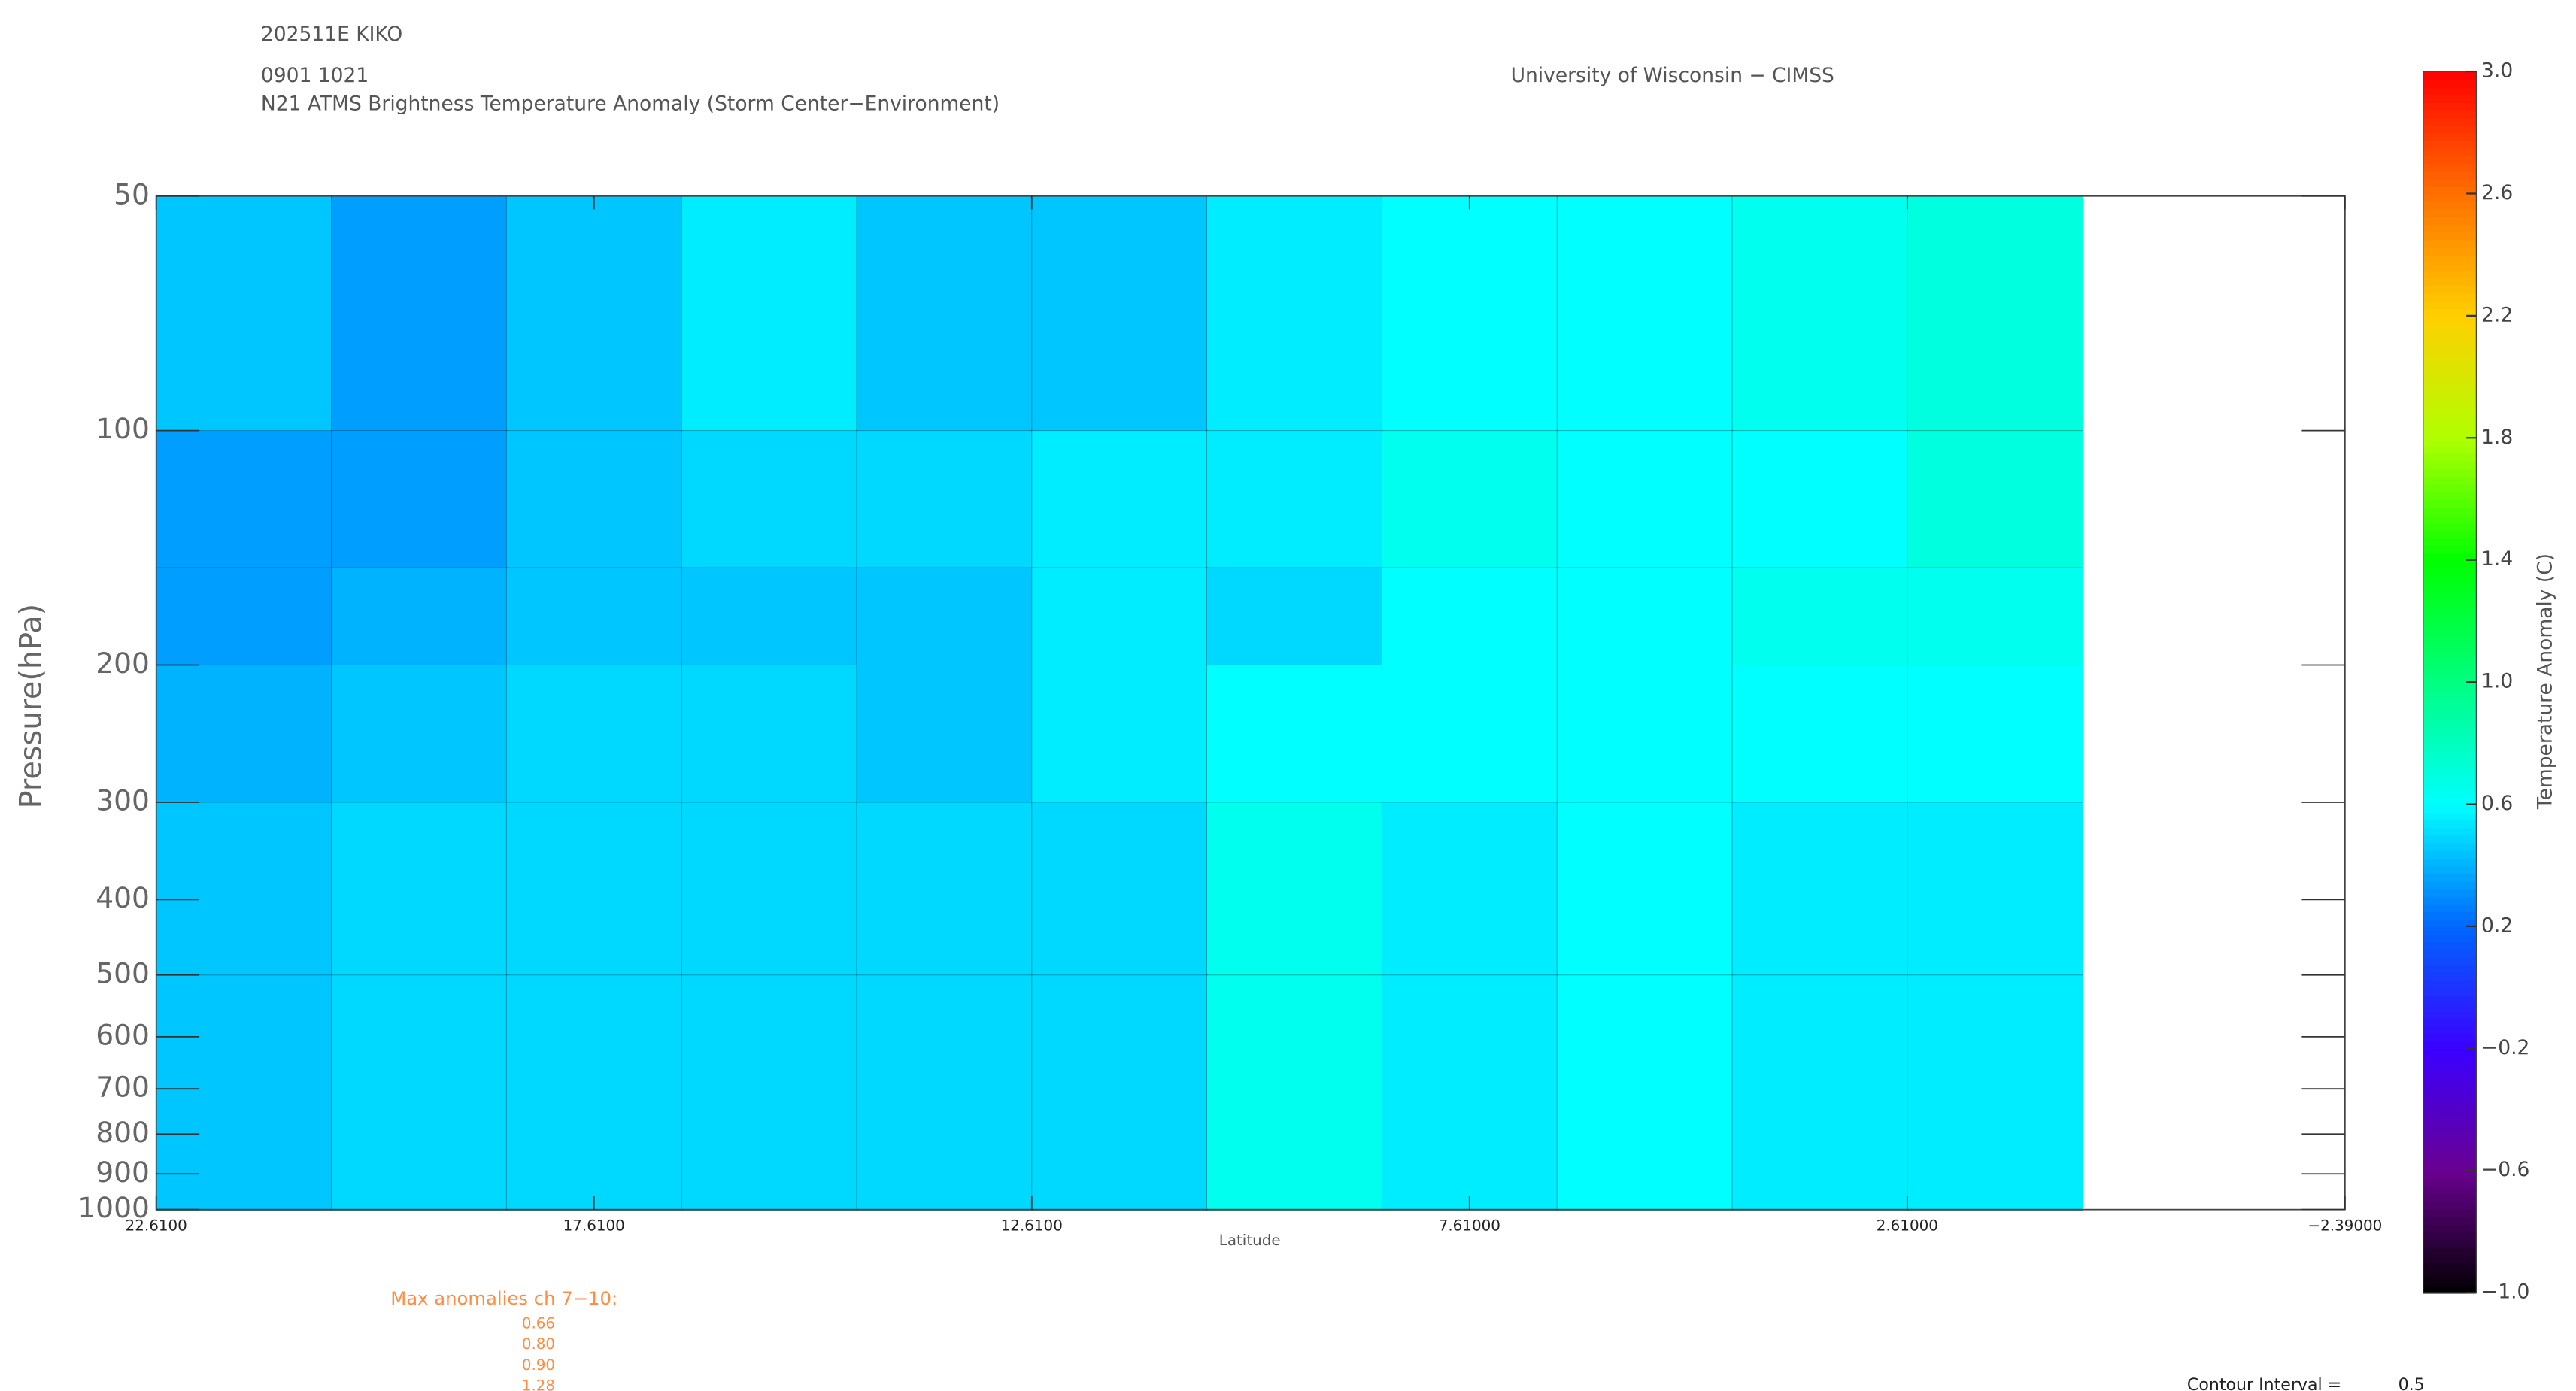 The image size is (2576, 1391). I want to click on x-tick-label: 7.61000, so click(1469, 1225).